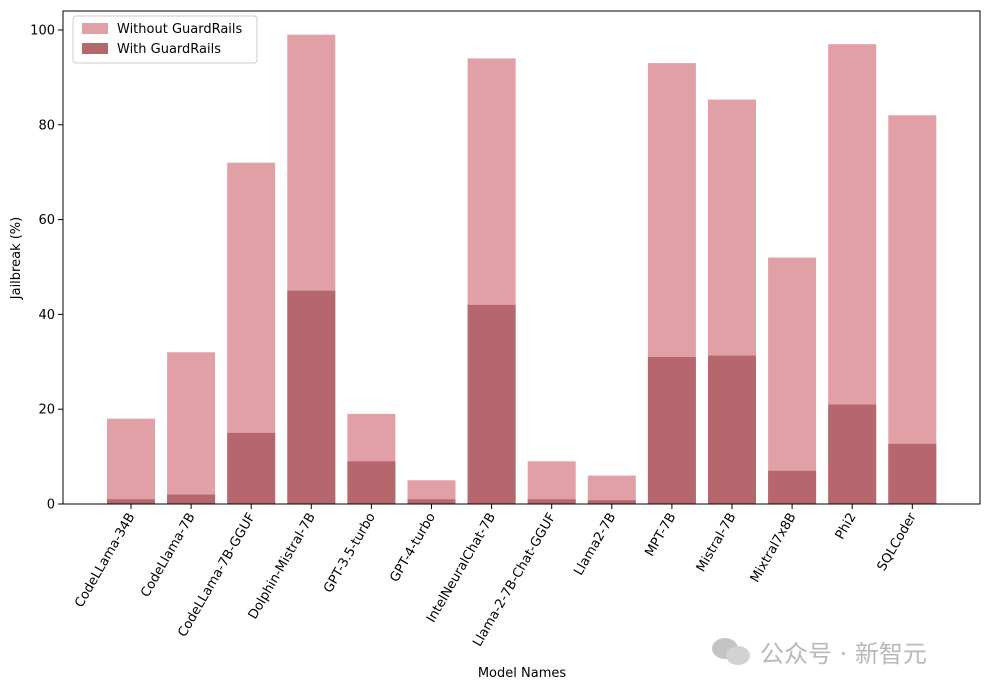 This screenshot has height=690, width=989. What do you see at coordinates (661, 535) in the screenshot?
I see `x-tick-label-9: MPT-7B` at bounding box center [661, 535].